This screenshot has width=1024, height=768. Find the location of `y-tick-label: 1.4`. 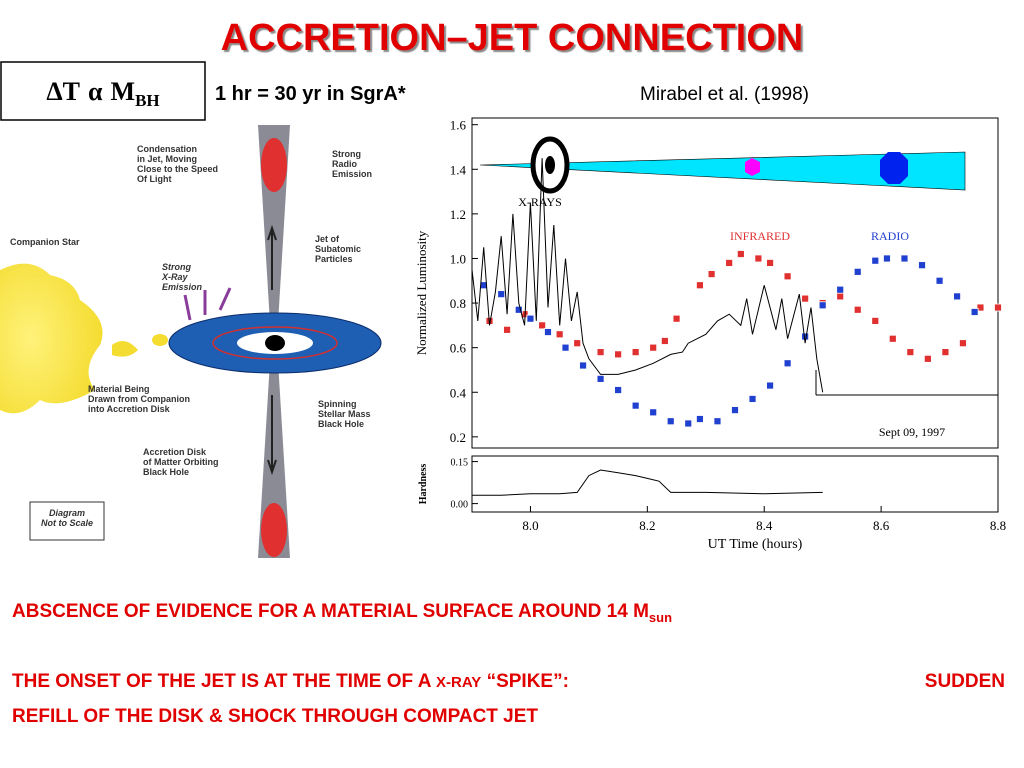

y-tick-label: 1.4 is located at coordinates (458, 169).